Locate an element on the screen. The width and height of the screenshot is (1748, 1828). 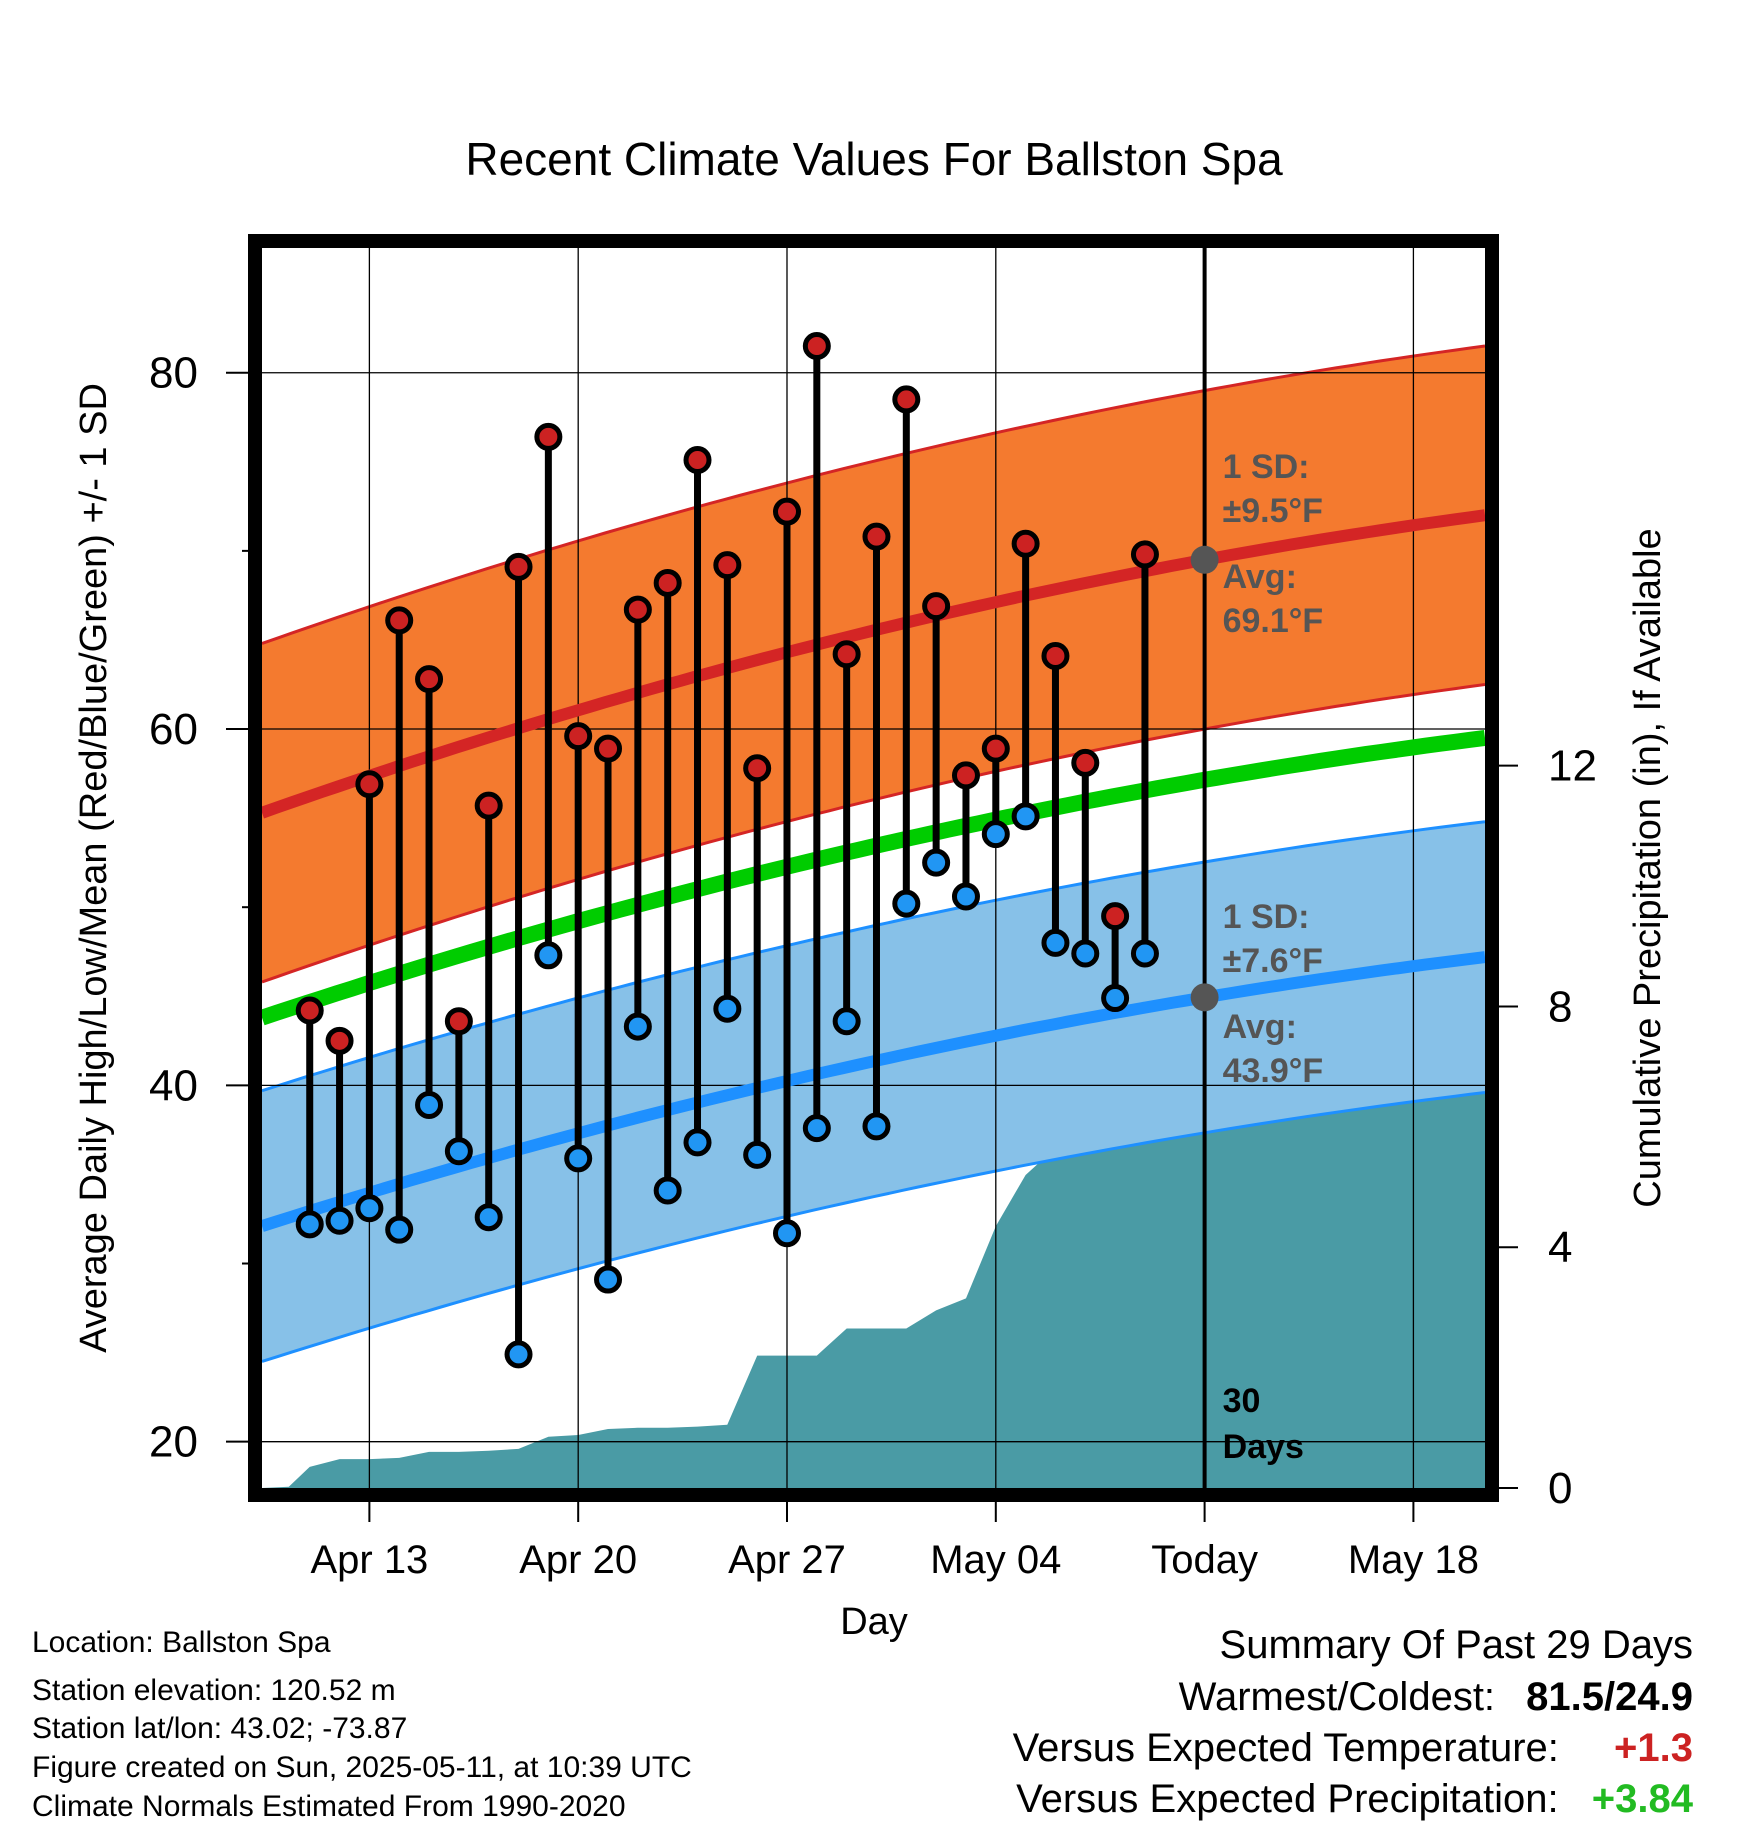
footer-latlon: Station lat/lon: 43.02; -73.87 is located at coordinates (220, 1728).